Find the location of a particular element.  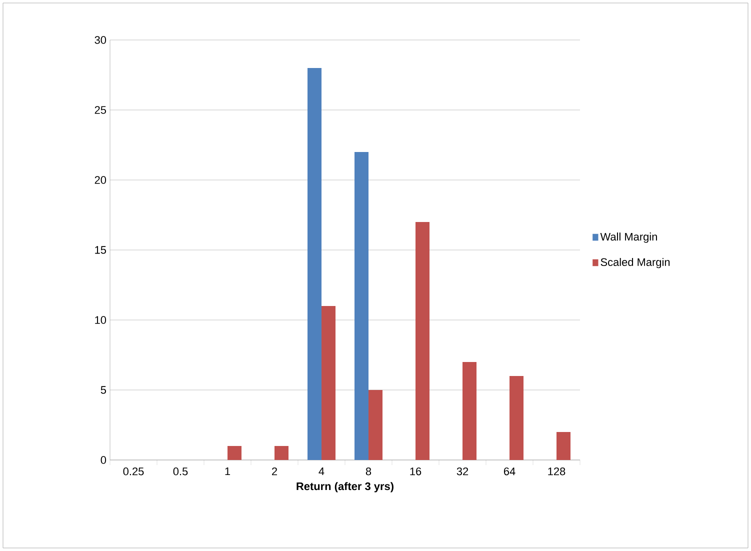

x-tick-label: 1 is located at coordinates (227, 472).